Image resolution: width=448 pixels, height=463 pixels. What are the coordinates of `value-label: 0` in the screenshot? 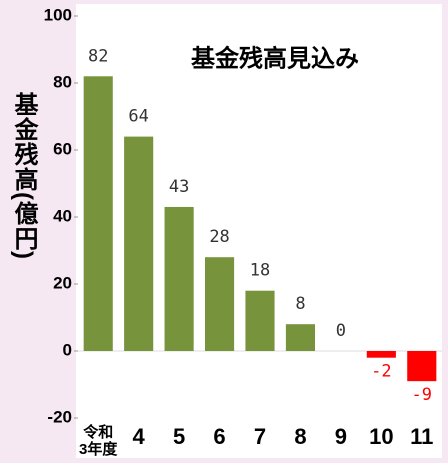 It's located at (341, 331).